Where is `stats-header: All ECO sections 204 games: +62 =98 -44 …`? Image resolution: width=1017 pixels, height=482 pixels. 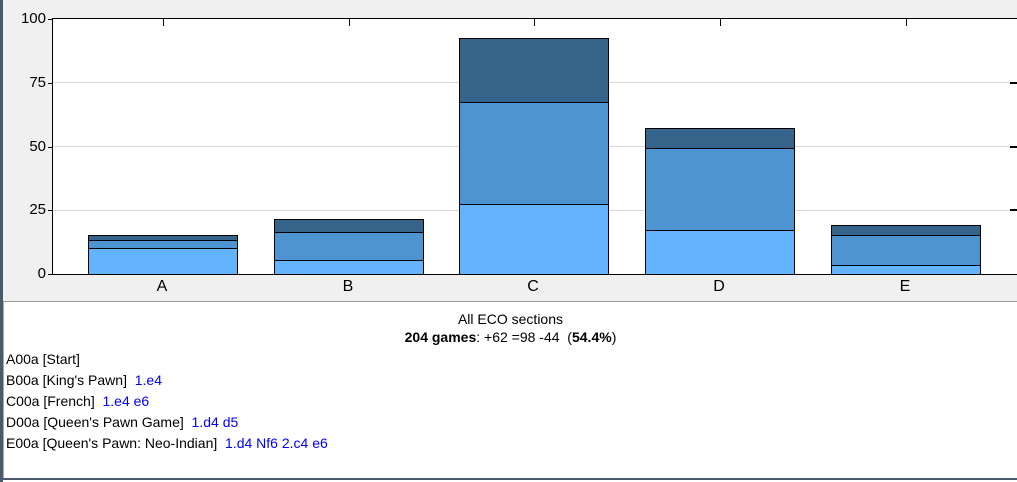 stats-header: All ECO sections 204 games: +62 =98 -44 … is located at coordinates (510, 324).